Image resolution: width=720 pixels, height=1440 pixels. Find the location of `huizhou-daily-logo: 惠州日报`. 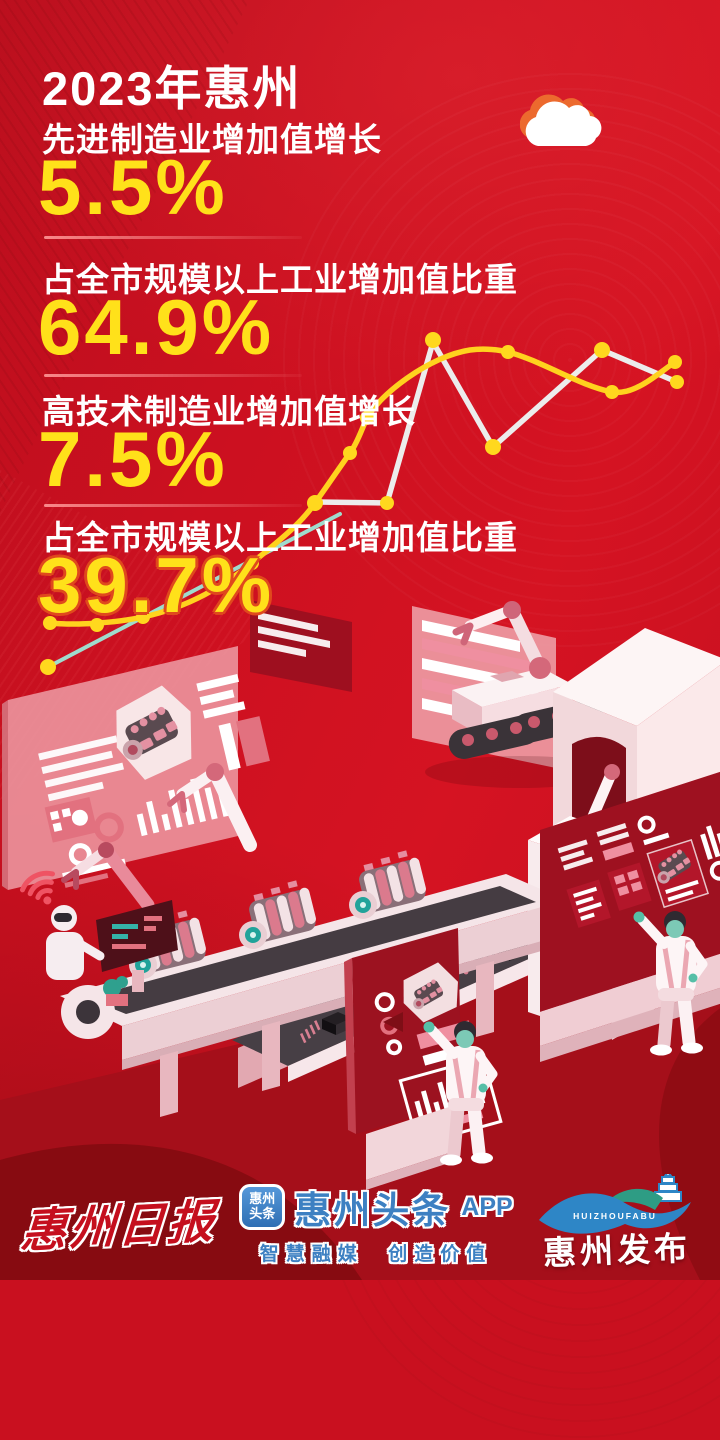

huizhou-daily-logo: 惠州日报 is located at coordinates (119, 1226).